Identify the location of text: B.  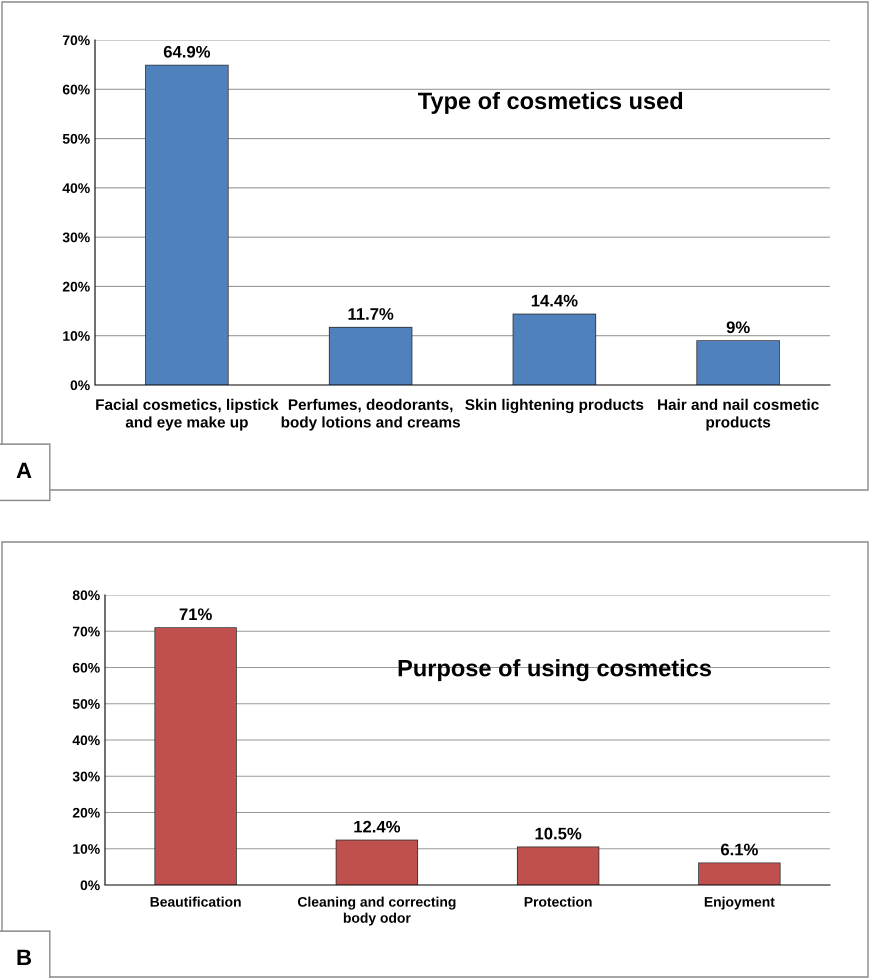
(24, 957).